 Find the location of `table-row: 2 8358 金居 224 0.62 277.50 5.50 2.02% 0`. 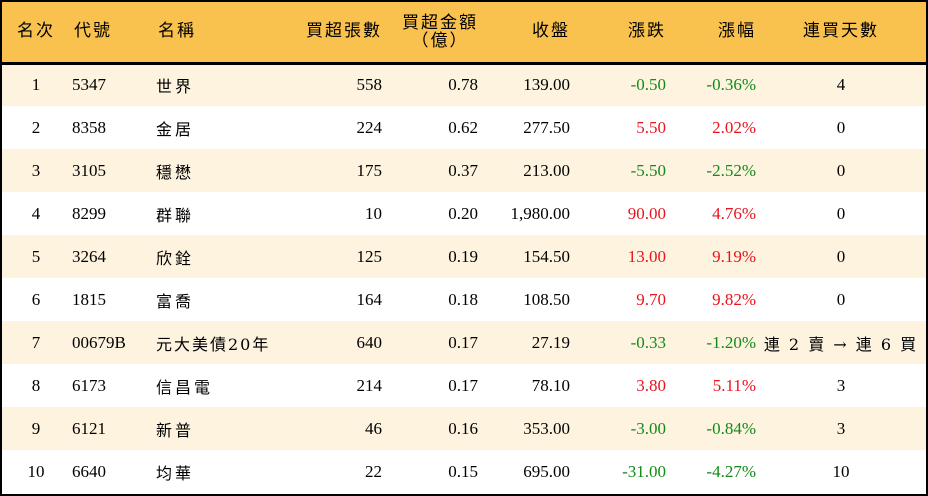

table-row: 2 8358 金居 224 0.62 277.50 5.50 2.02% 0 is located at coordinates (464, 127).